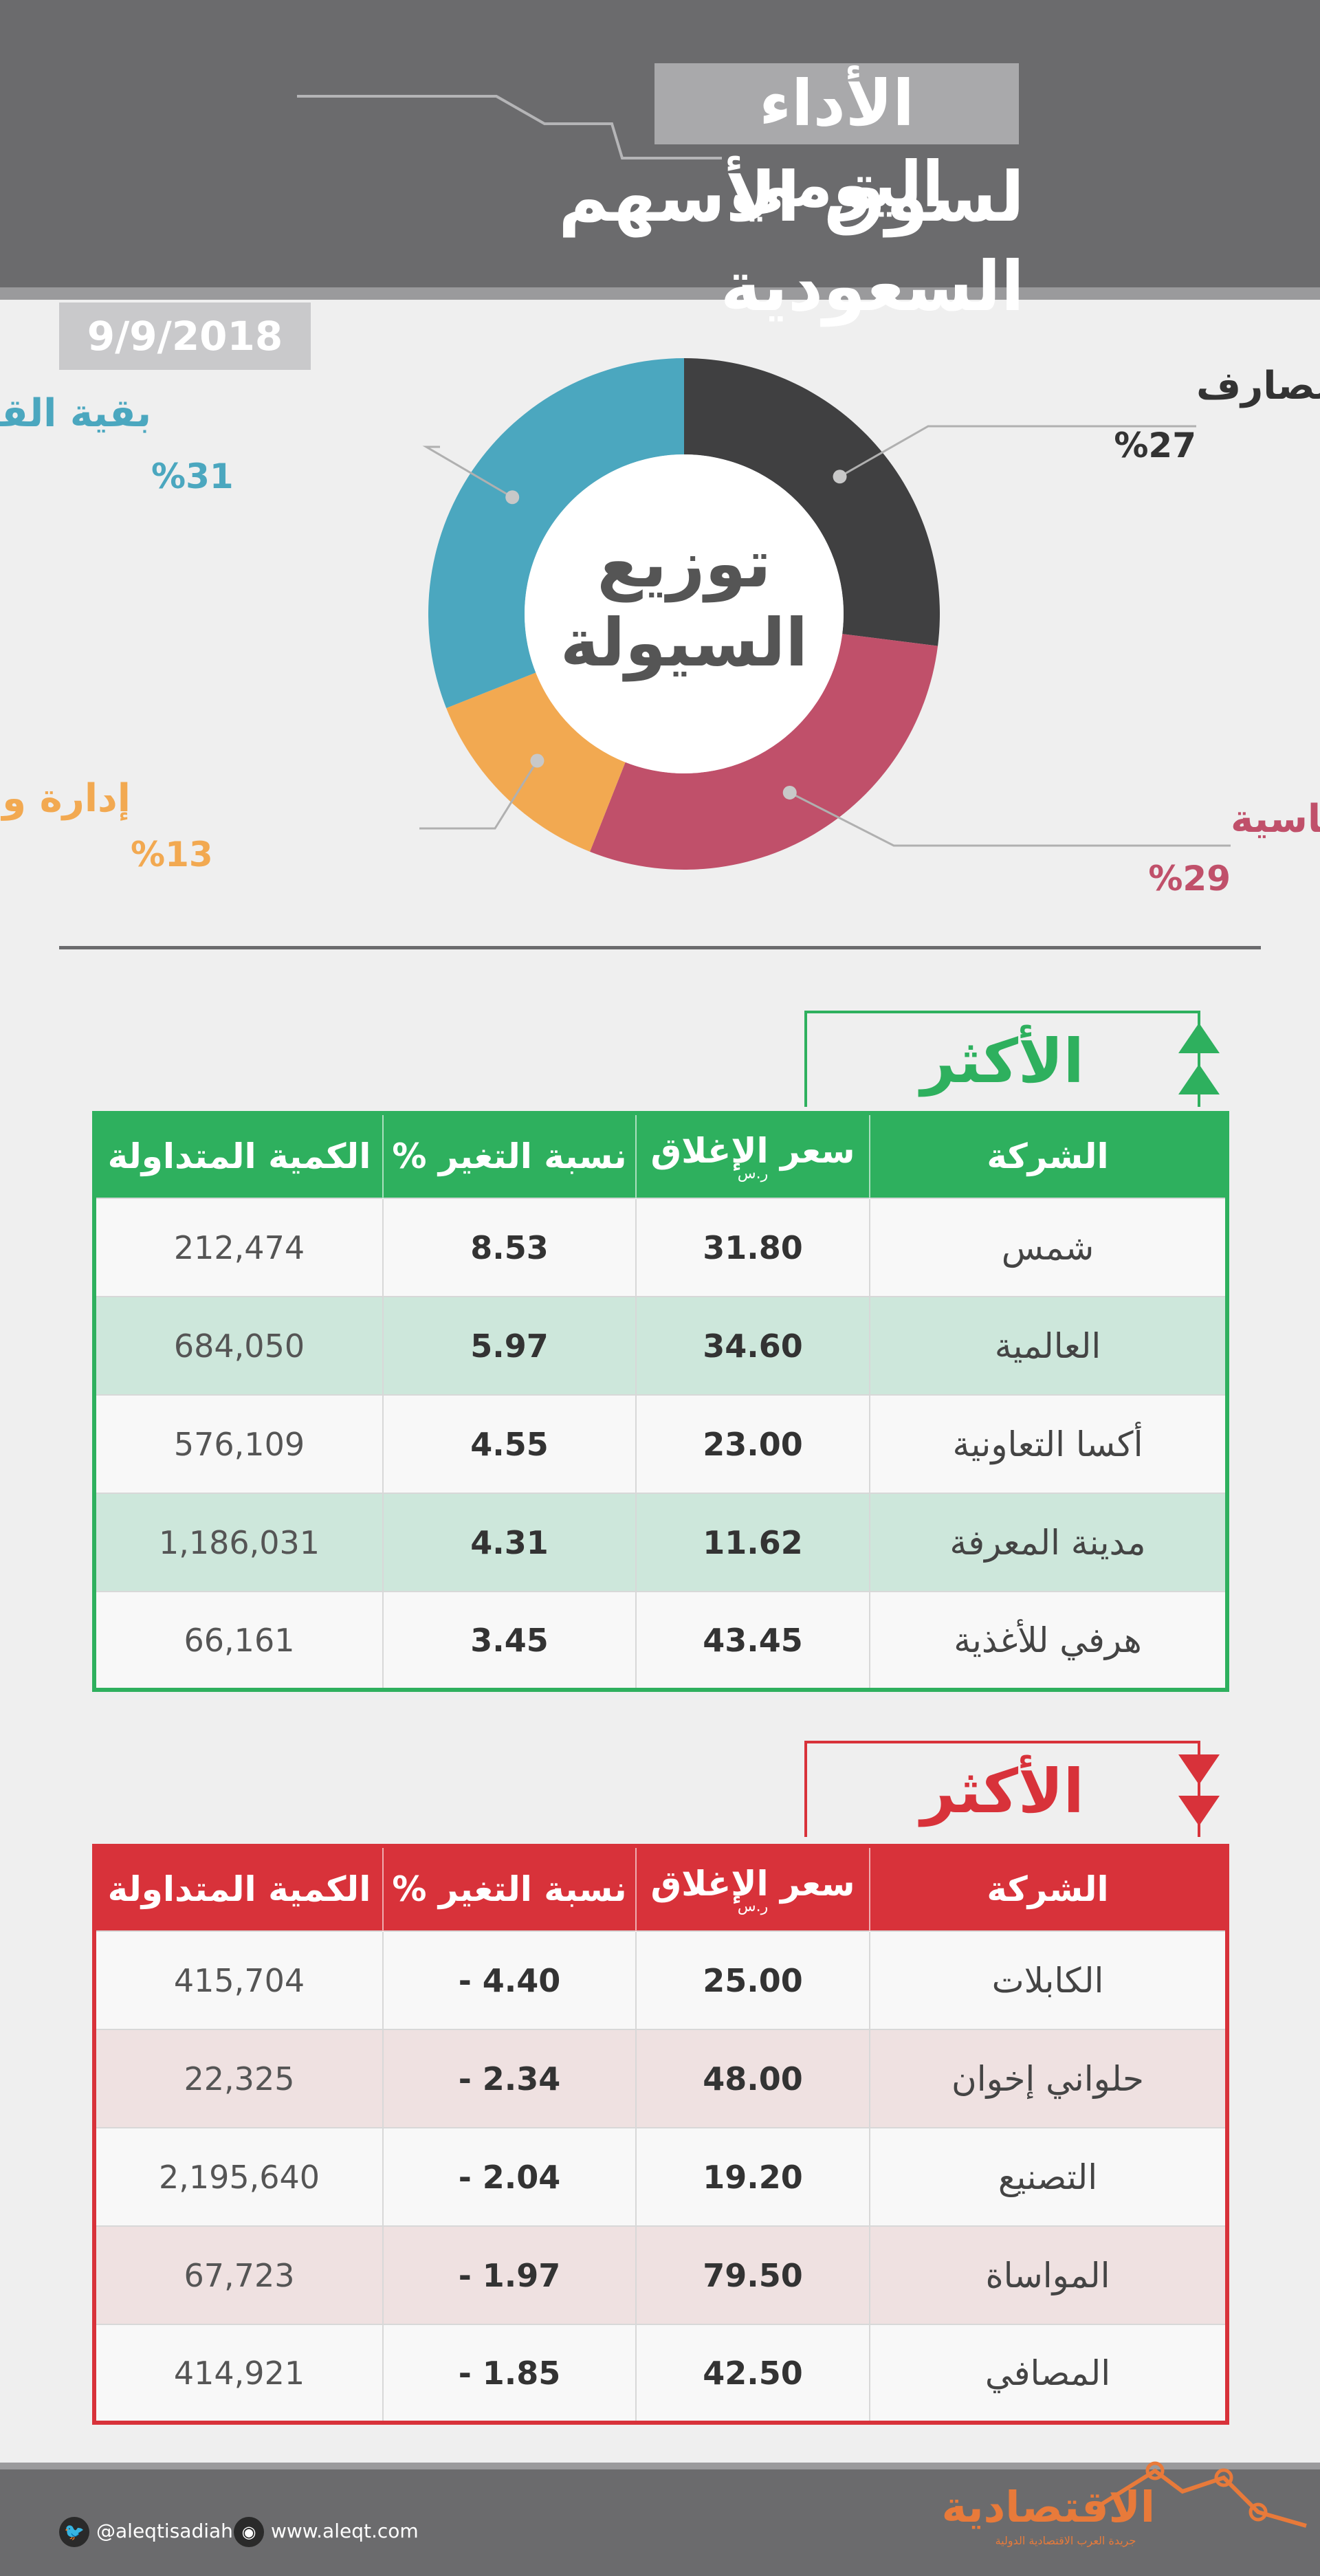 Image resolution: width=1320 pixels, height=2576 pixels. Describe the element at coordinates (660, 2522) in the screenshot. I see `footer-bar` at that location.